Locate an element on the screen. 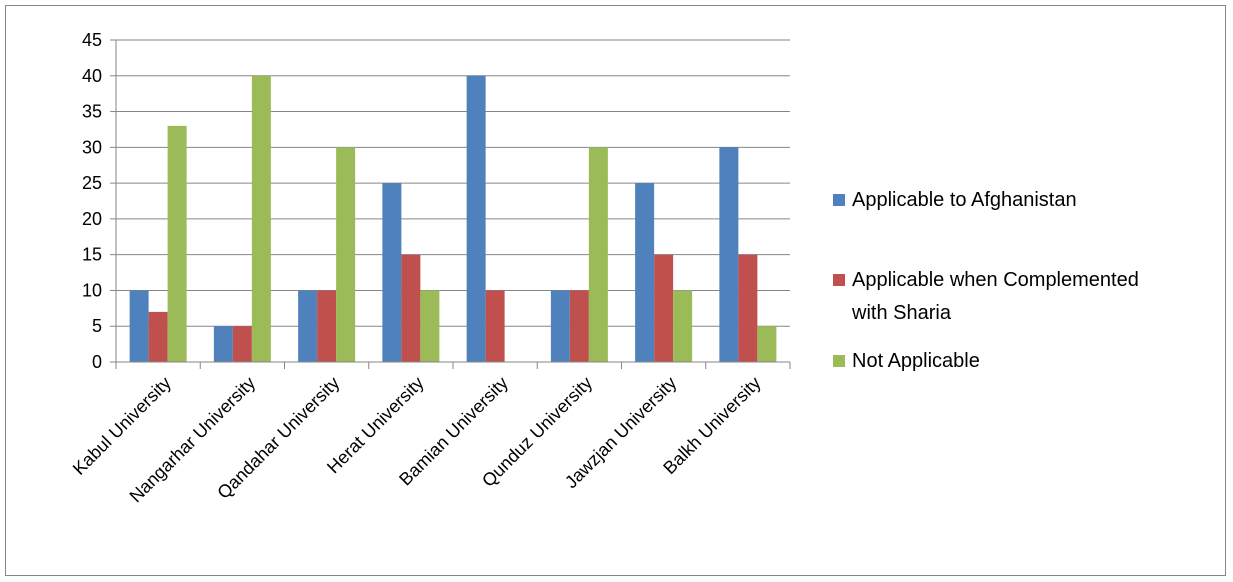  y-tick-label: 0 is located at coordinates (97, 362).